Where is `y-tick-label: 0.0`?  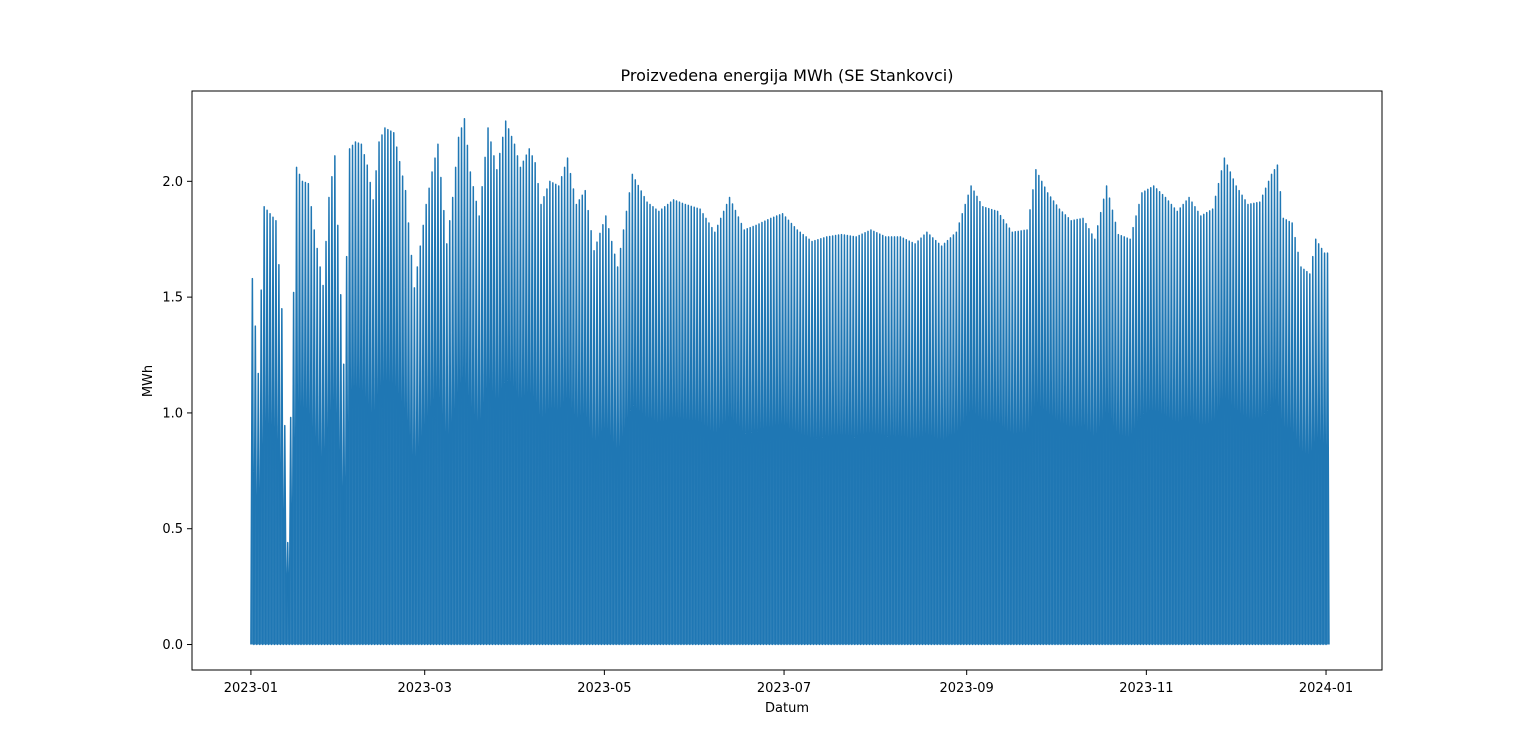 y-tick-label: 0.0 is located at coordinates (172, 645).